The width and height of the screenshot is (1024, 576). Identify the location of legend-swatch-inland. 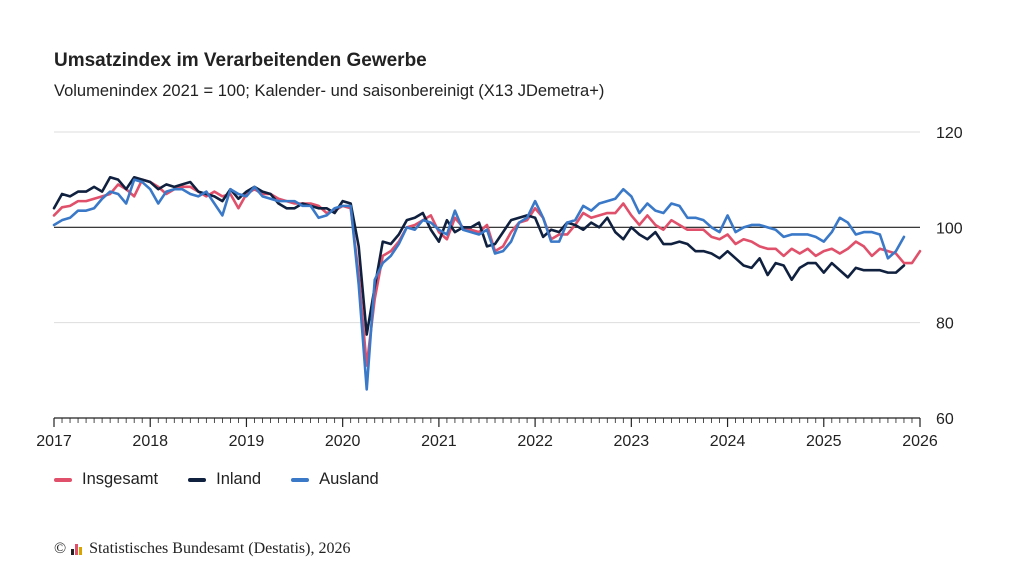
(197, 479).